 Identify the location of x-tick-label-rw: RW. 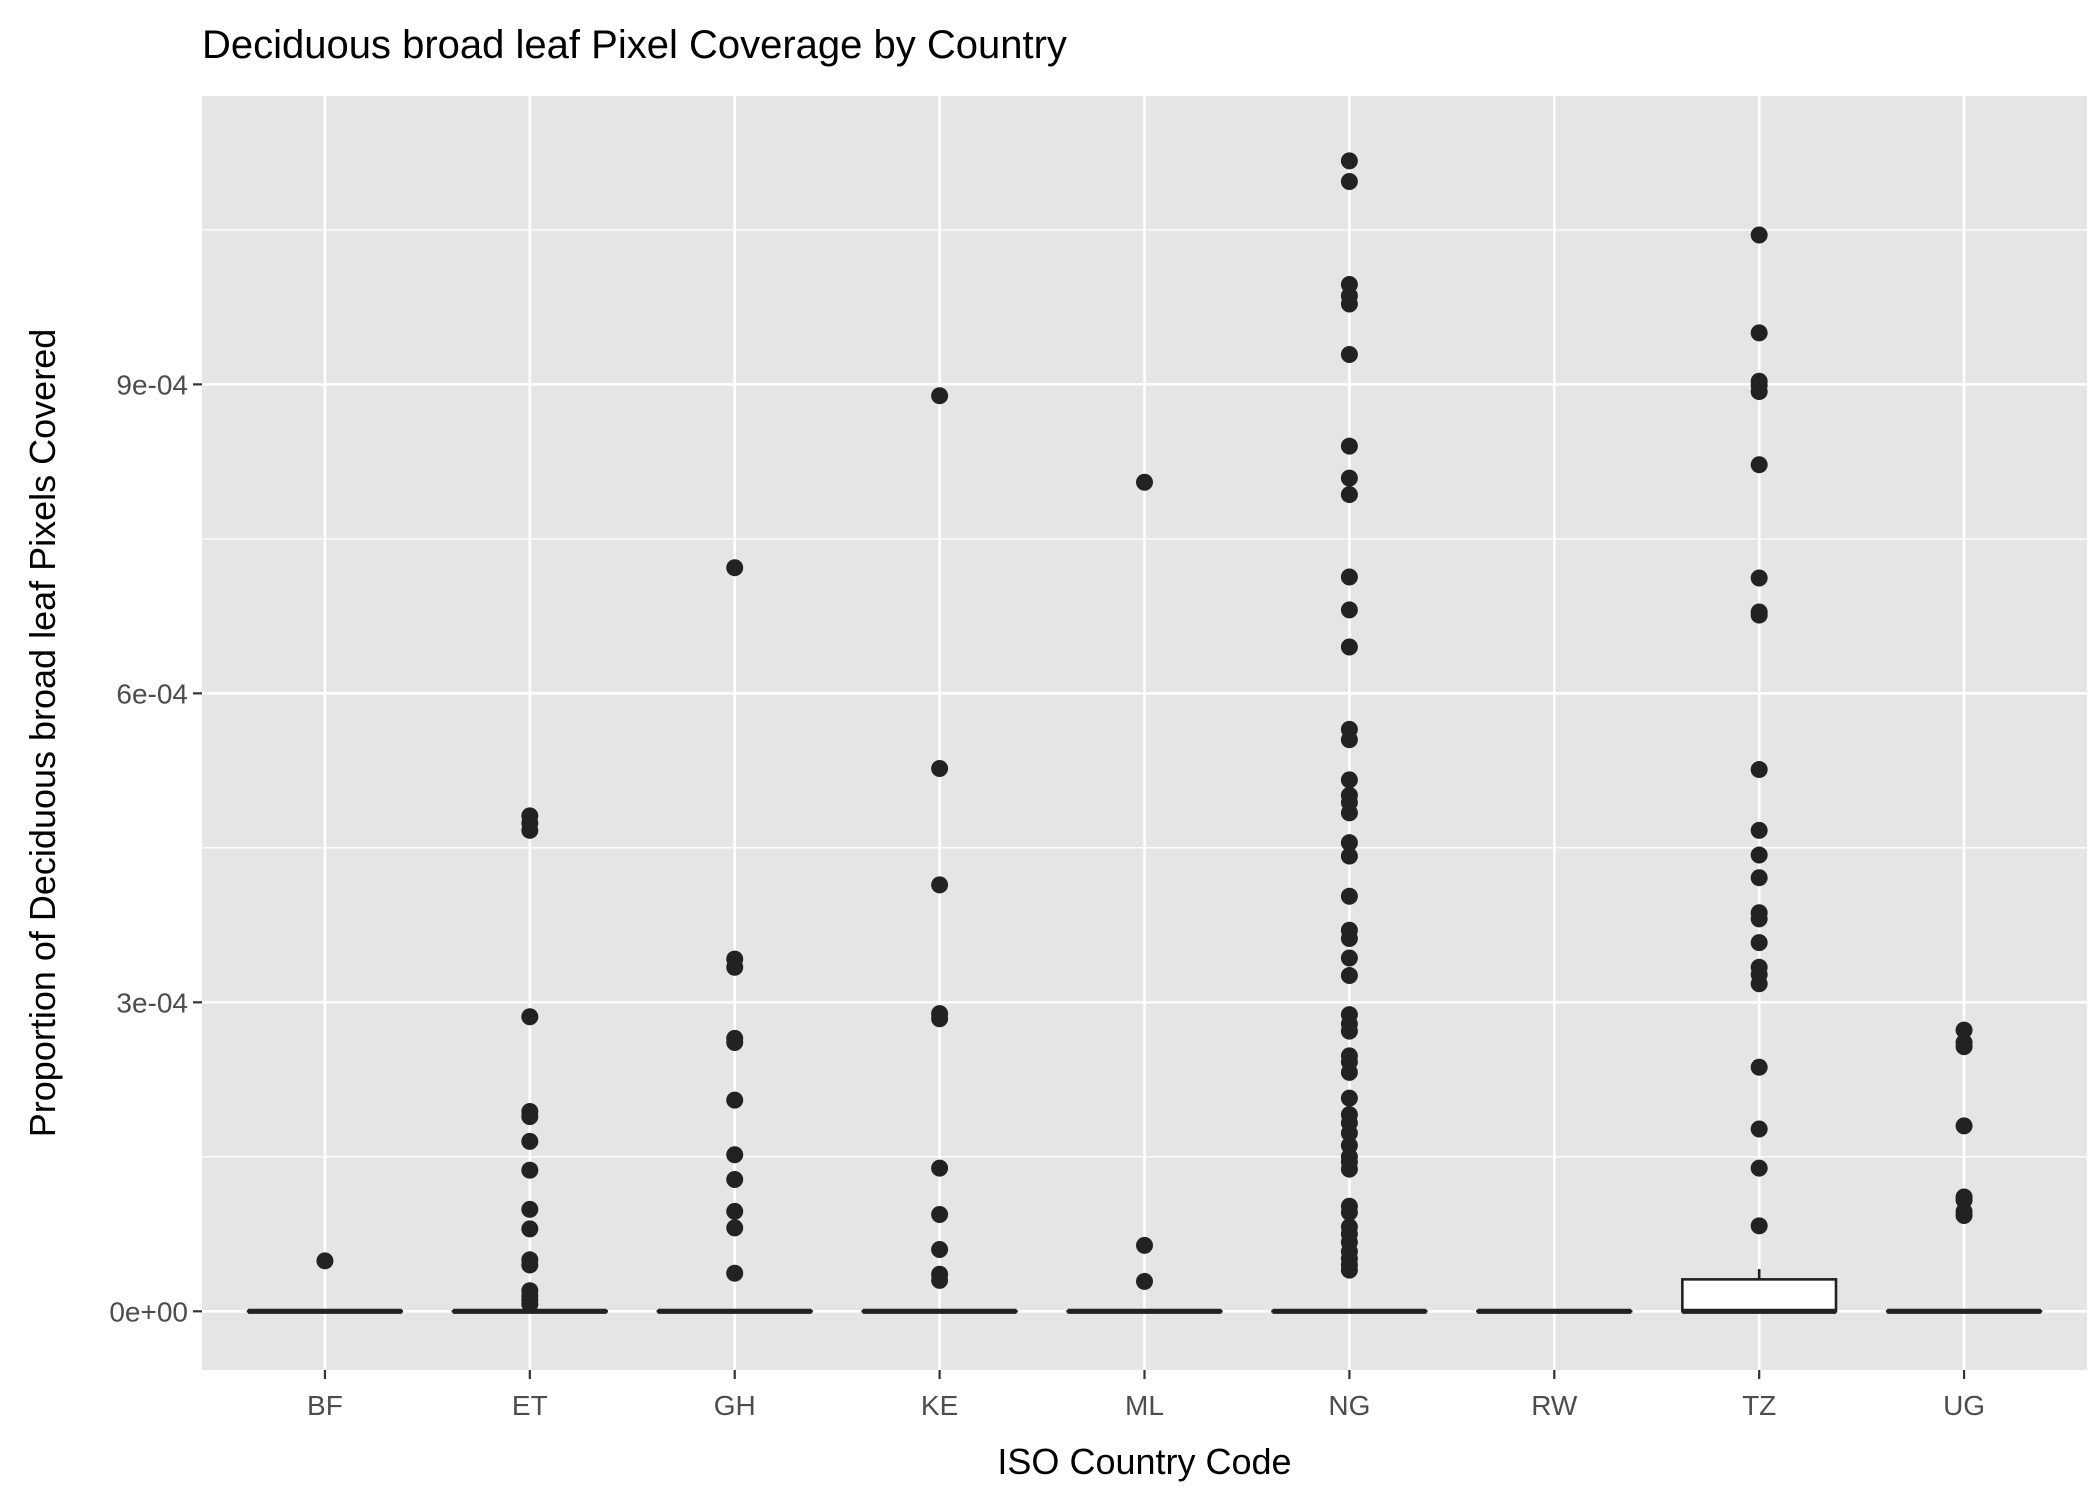
(1554, 1405).